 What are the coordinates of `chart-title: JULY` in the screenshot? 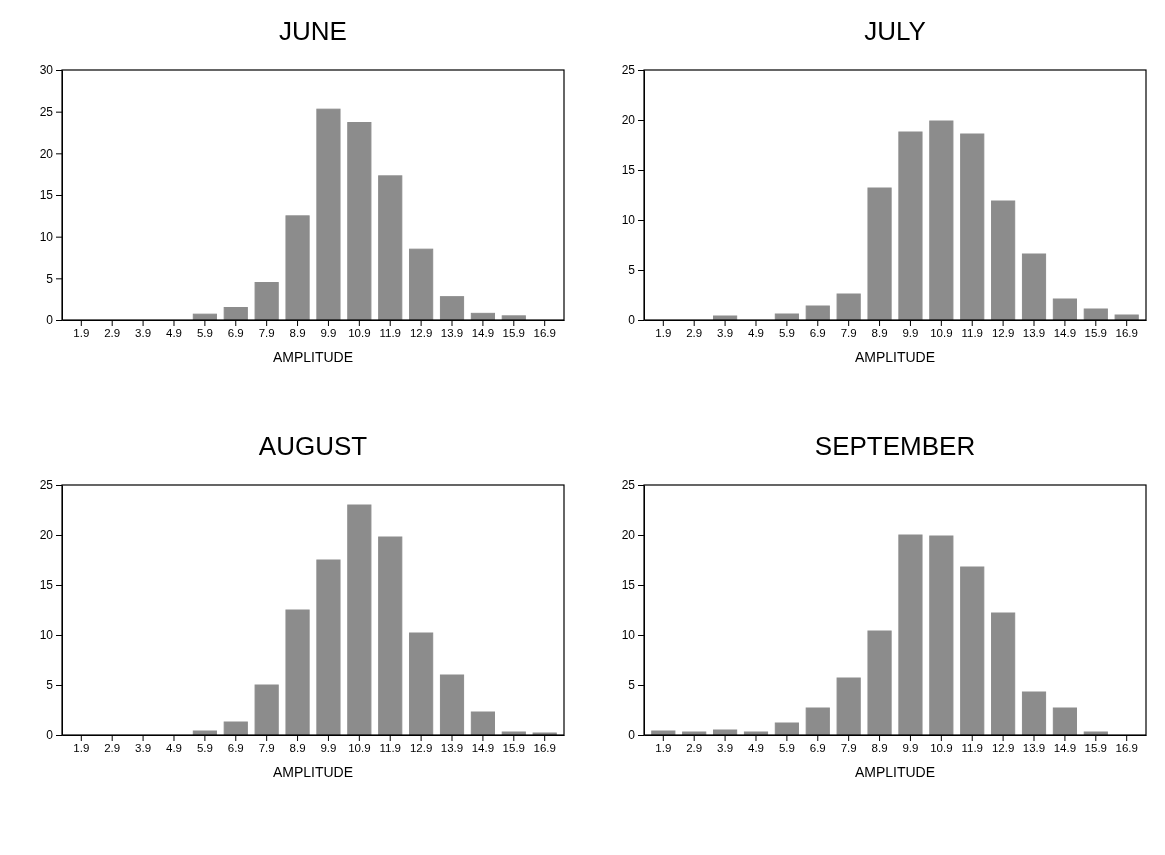 It's located at (895, 31).